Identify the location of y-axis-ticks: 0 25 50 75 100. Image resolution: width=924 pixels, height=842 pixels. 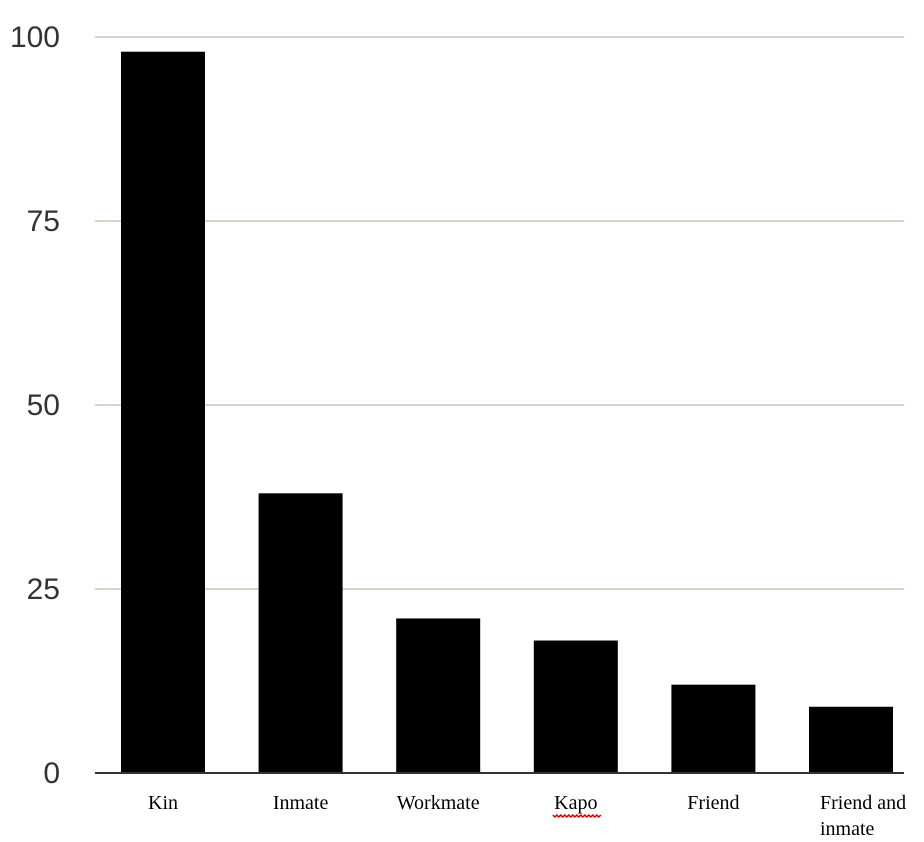
(35, 405).